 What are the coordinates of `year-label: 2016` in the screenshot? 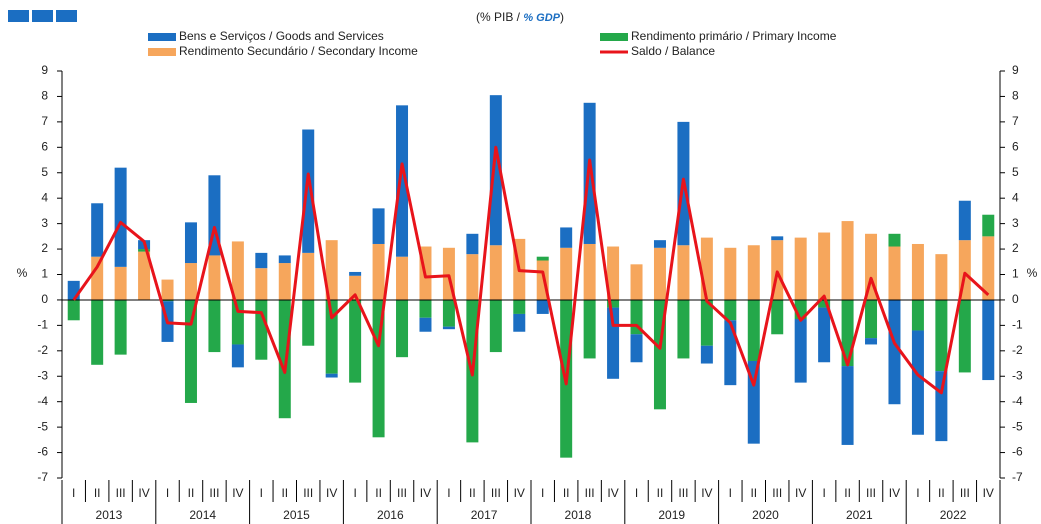 It's located at (390, 515).